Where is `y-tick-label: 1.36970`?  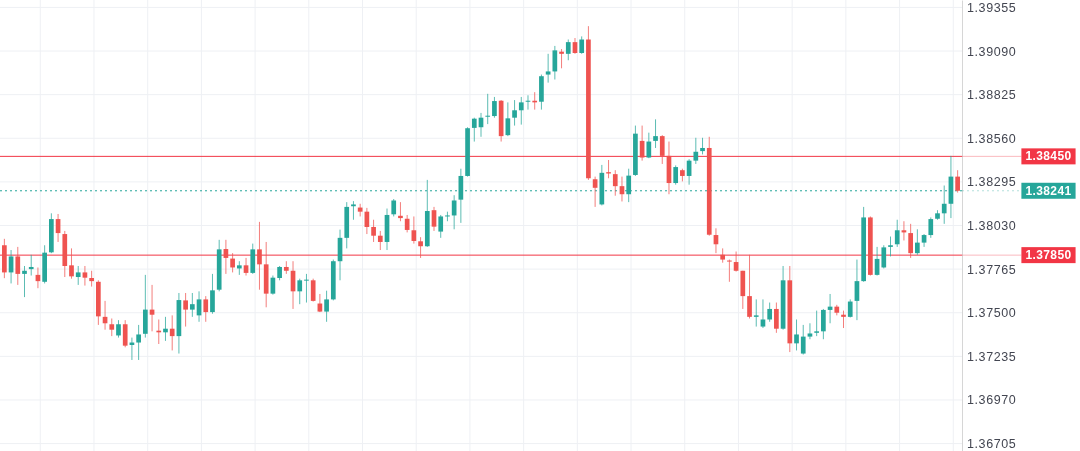 y-tick-label: 1.36970 is located at coordinates (992, 400).